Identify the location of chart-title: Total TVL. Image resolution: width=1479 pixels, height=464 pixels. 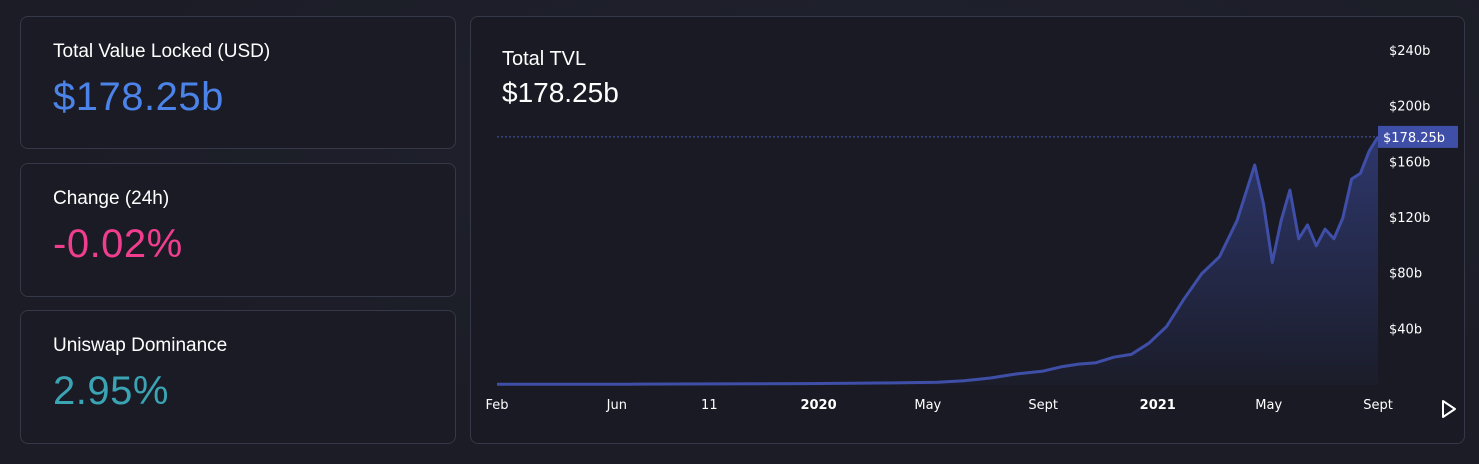
(544, 59).